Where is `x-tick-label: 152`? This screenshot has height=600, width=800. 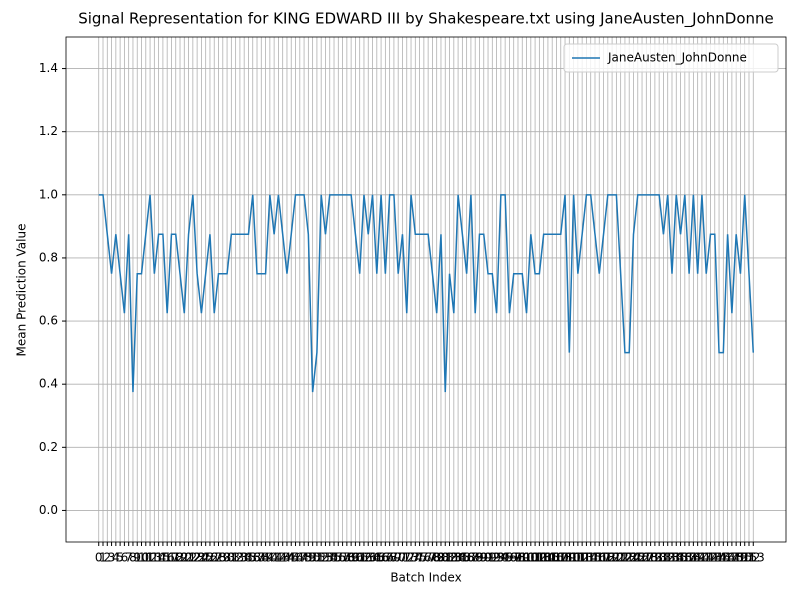 x-tick-label: 152 is located at coordinates (749, 558).